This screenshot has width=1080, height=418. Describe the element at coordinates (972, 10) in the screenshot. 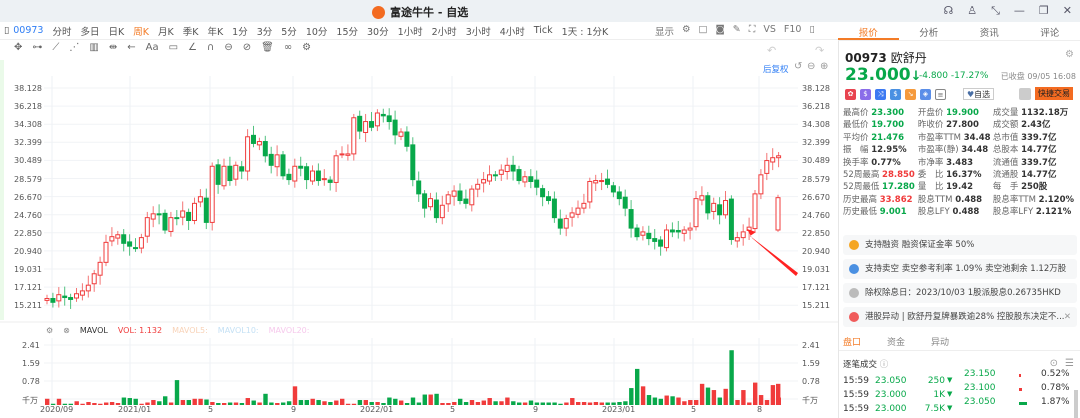

I see `shirt-icon: ♙` at that location.